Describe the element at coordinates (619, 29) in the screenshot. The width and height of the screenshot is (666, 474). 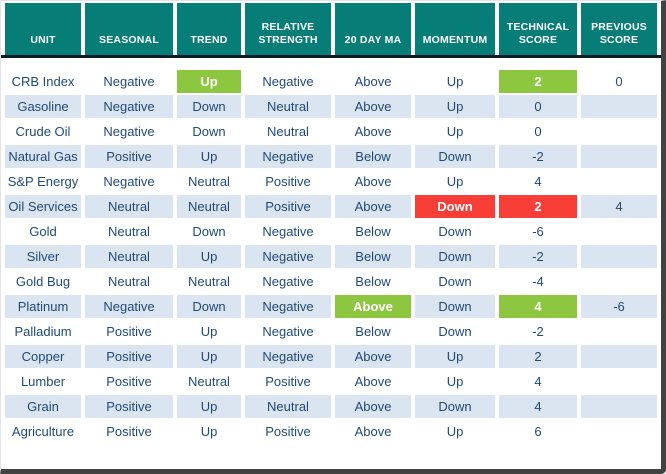
I see `column-header-previous-score: PREVIOUS SCORE` at that location.